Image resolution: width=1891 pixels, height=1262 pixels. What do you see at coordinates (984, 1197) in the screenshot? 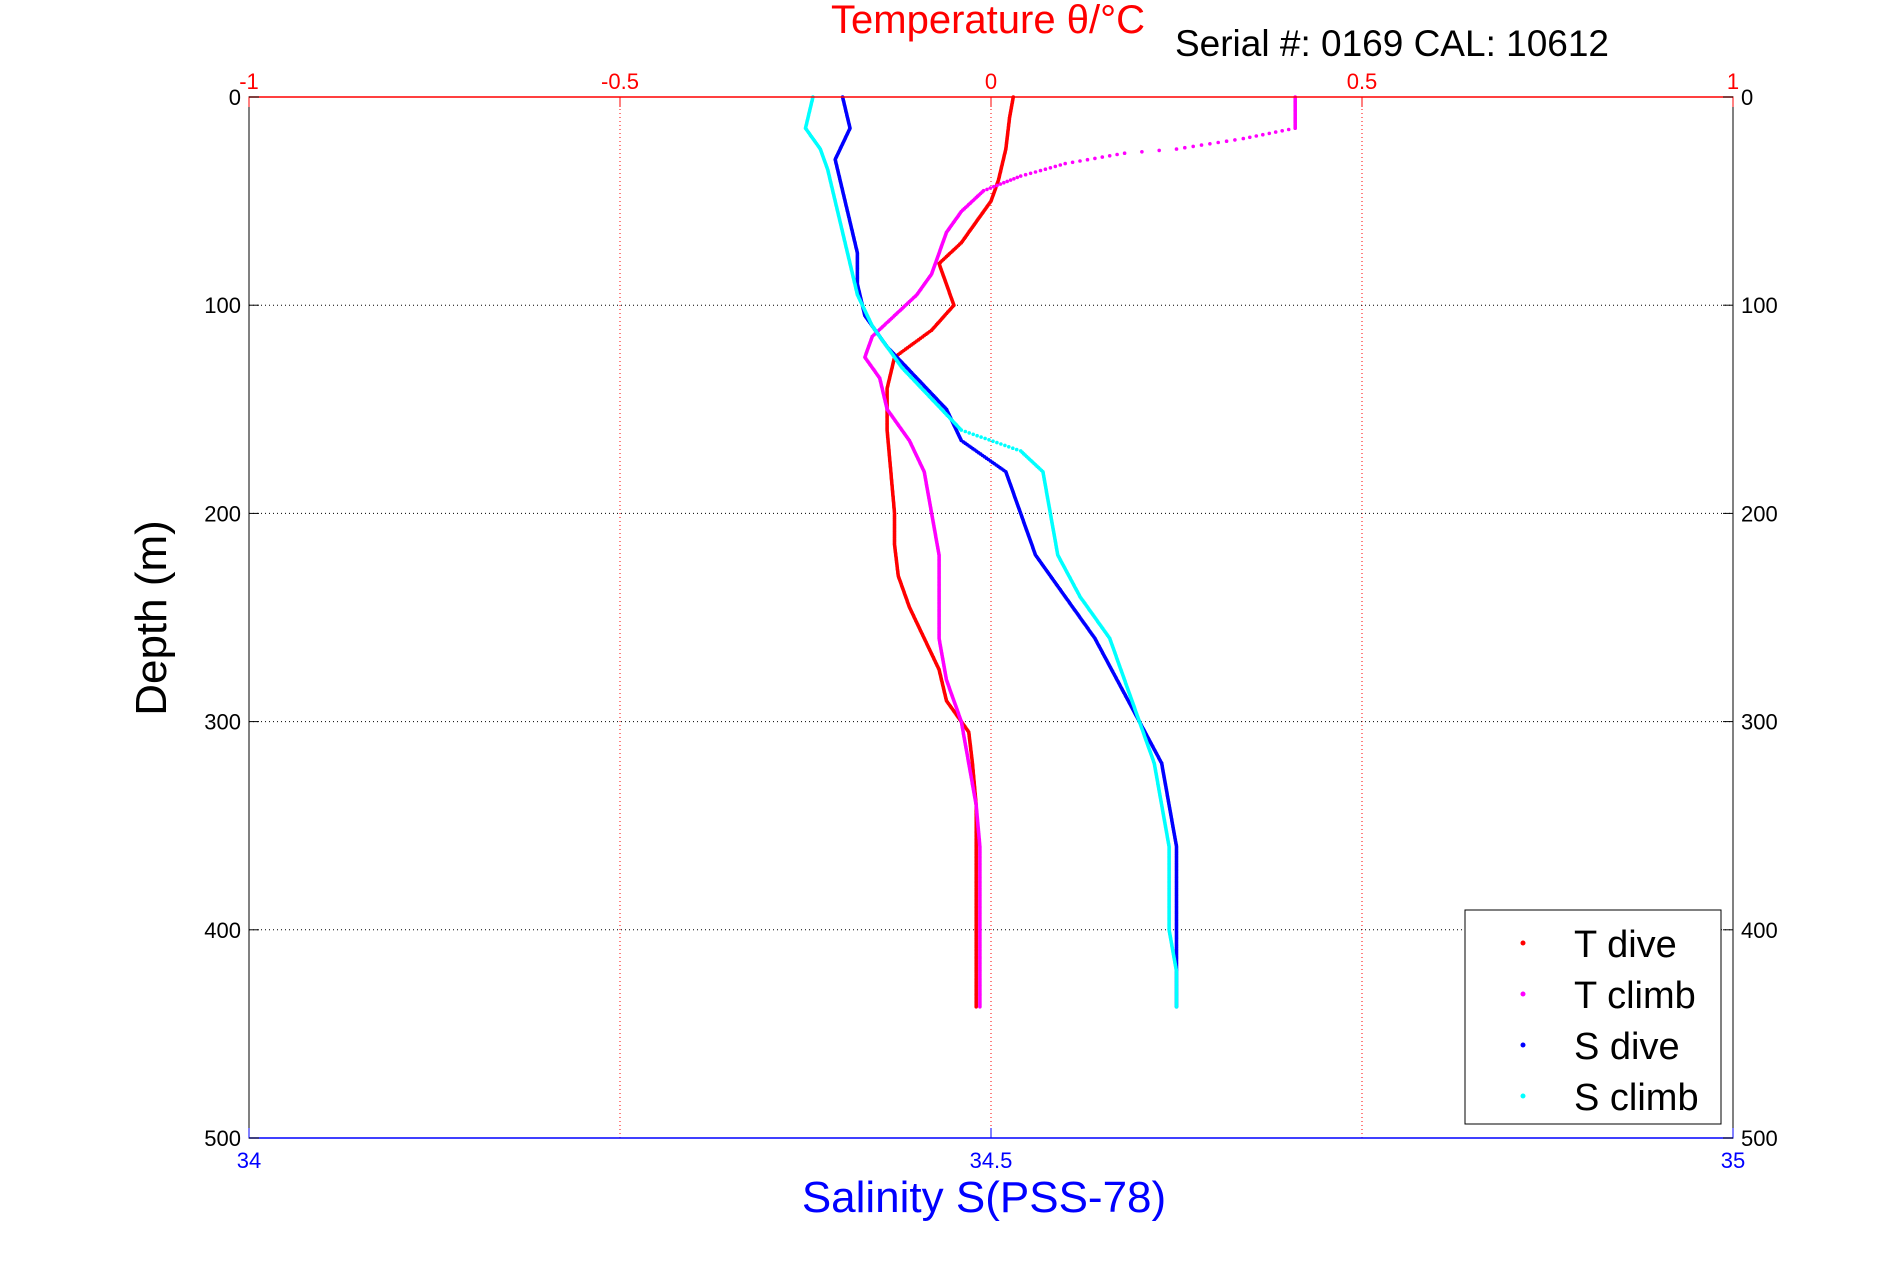
I see `x-axis-label: Salinity S(PSS-78)` at bounding box center [984, 1197].